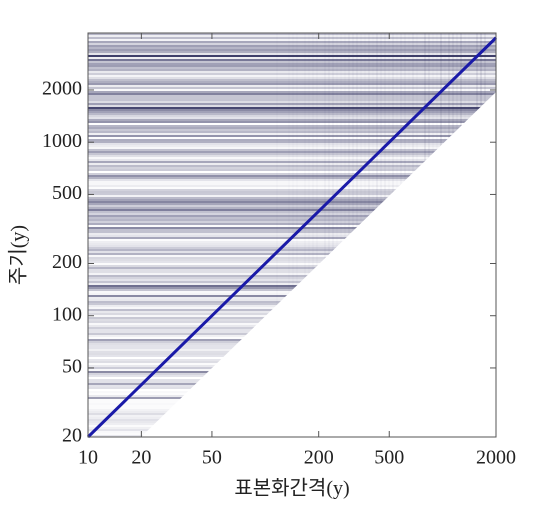  Describe the element at coordinates (62, 141) in the screenshot. I see `y-tick-label: 1000` at that location.